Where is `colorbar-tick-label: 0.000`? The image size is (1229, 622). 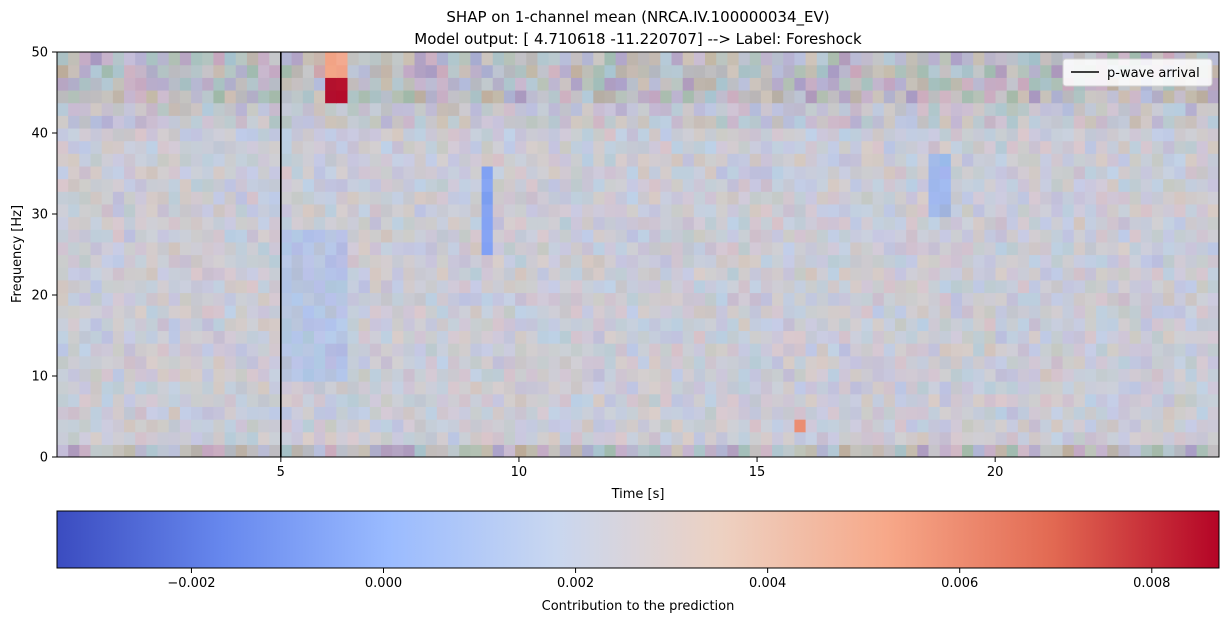
colorbar-tick-label: 0.000 is located at coordinates (383, 583).